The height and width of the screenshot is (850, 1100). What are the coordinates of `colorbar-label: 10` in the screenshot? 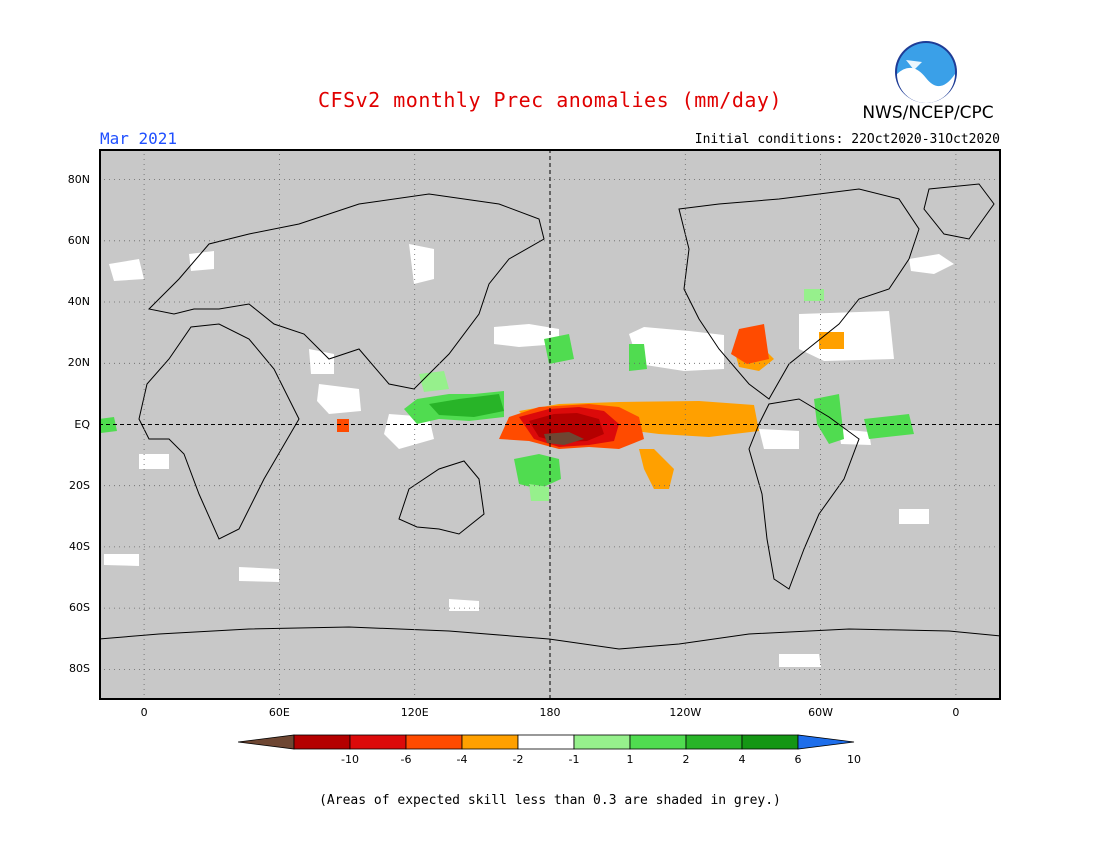 It's located at (854, 759).